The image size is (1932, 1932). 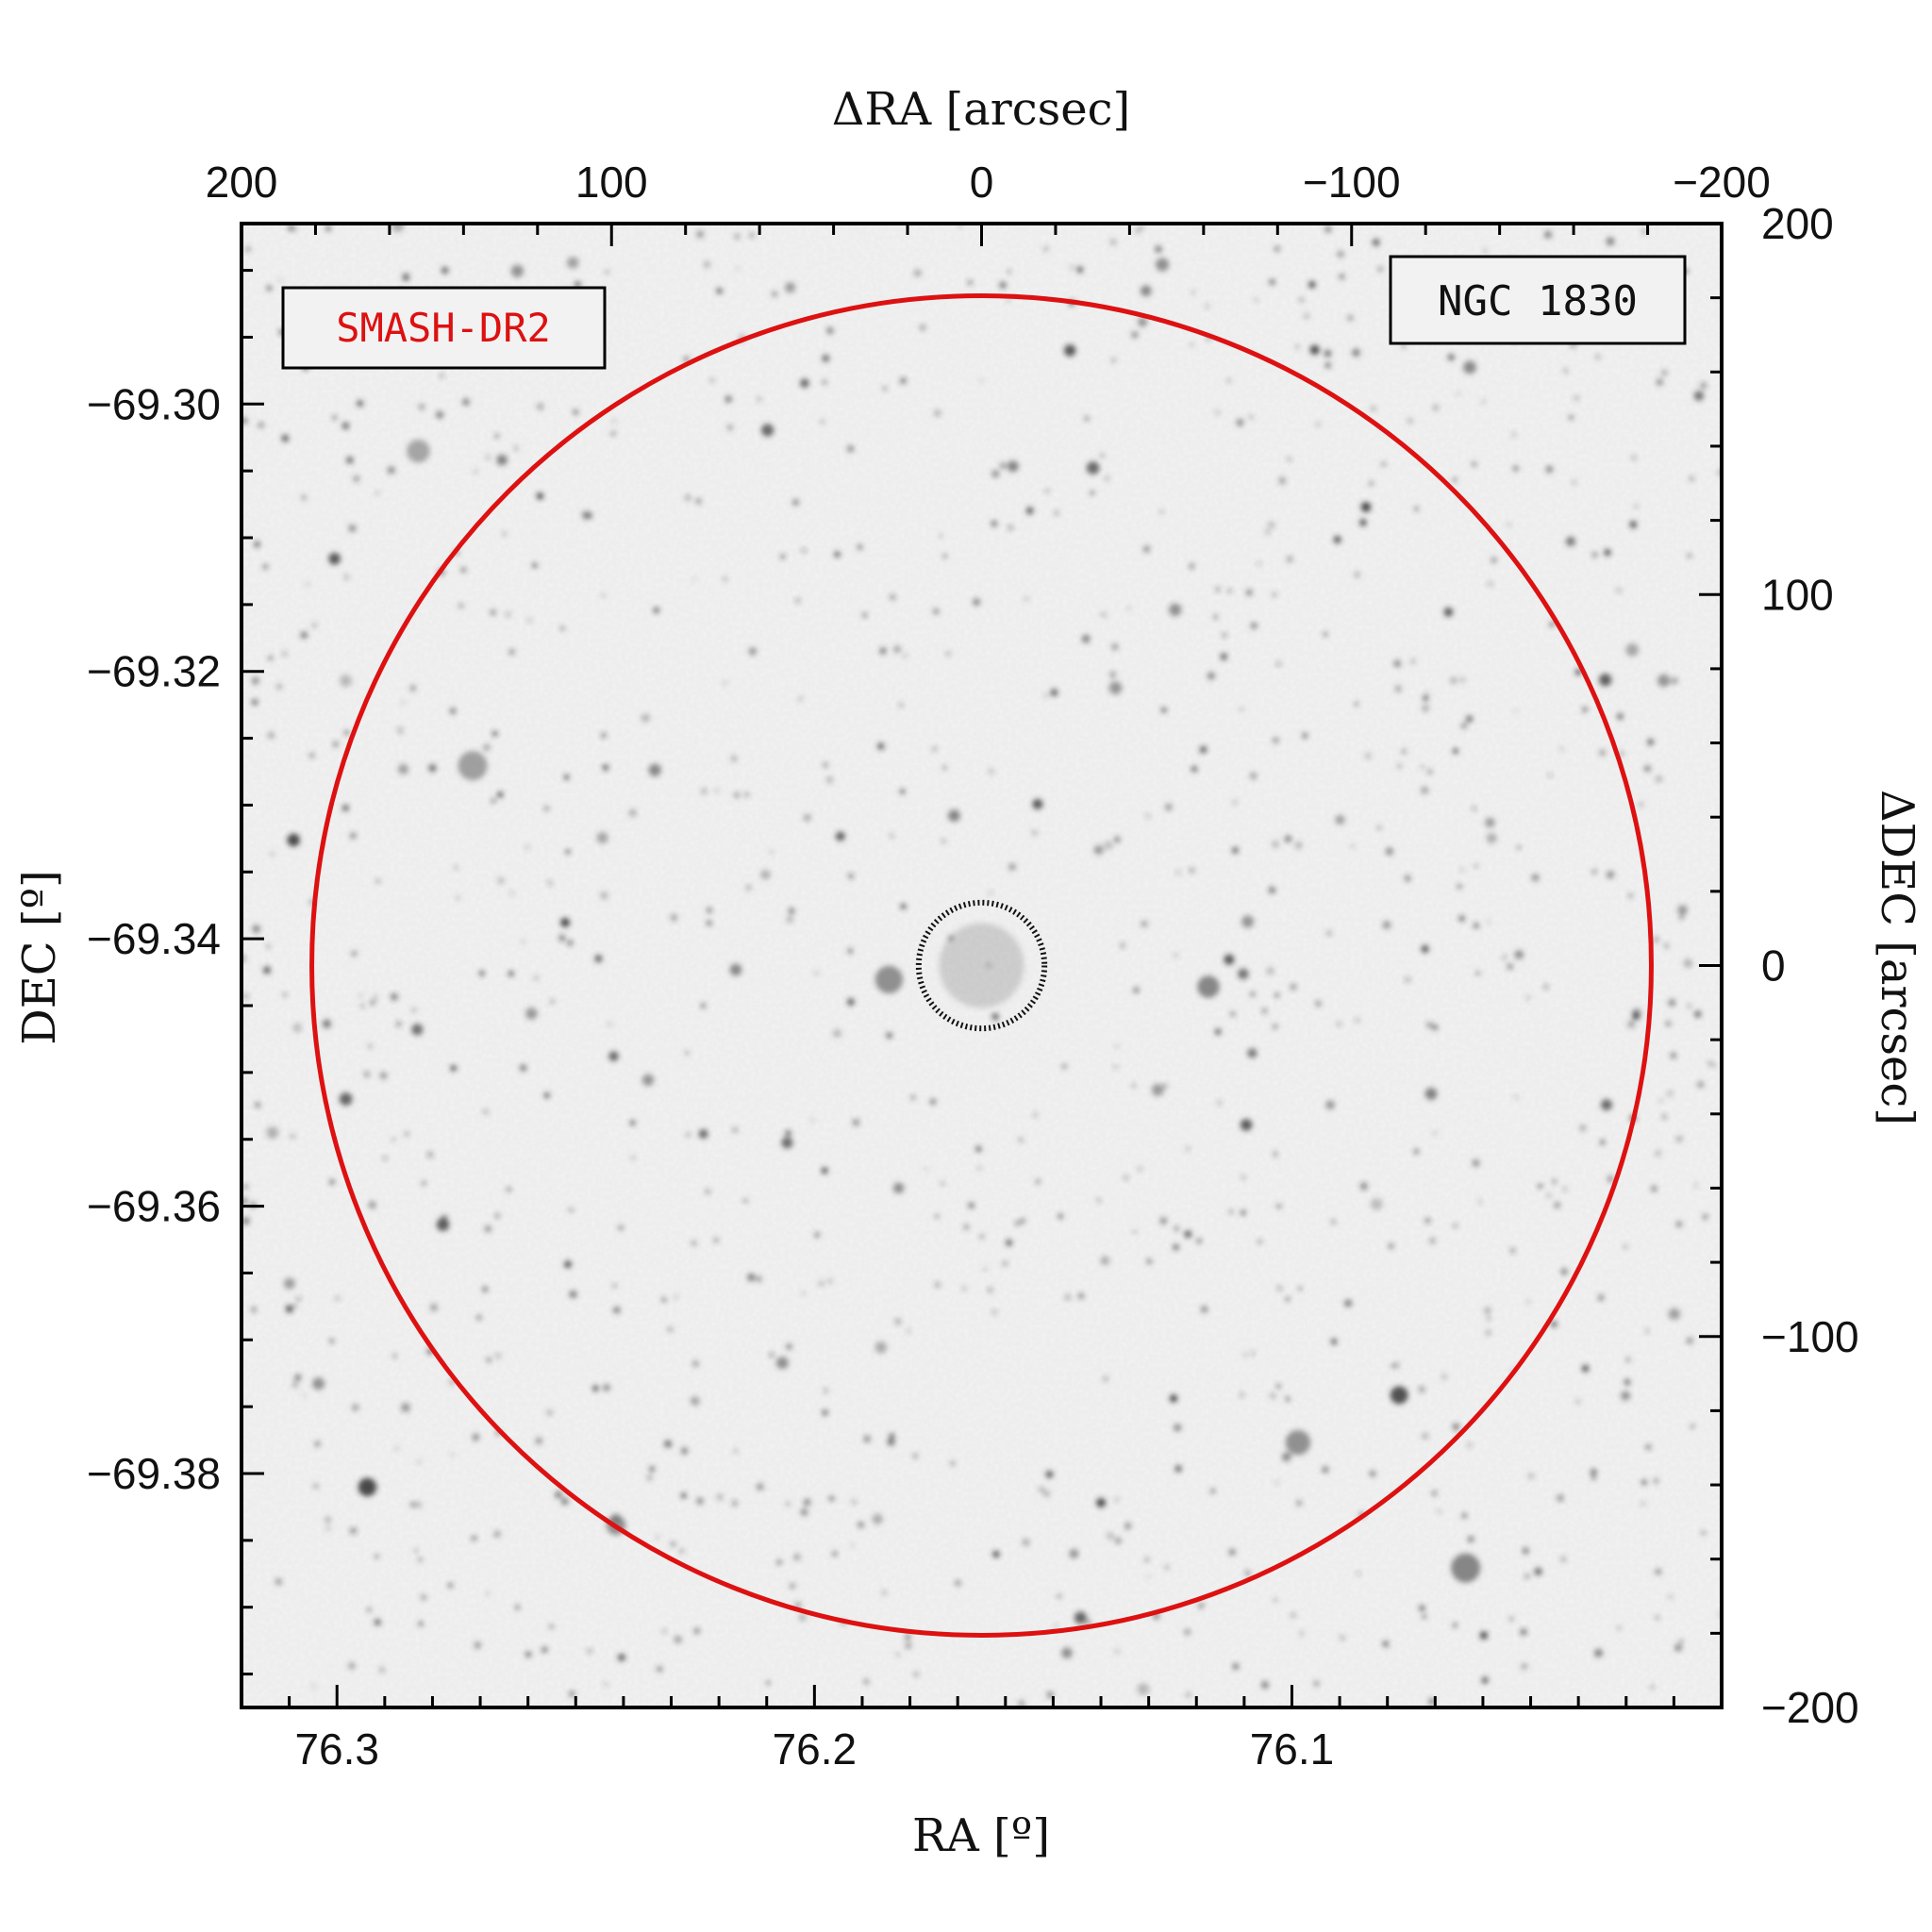 What do you see at coordinates (154, 1473) in the screenshot?
I see `left-tick-label: −69.38` at bounding box center [154, 1473].